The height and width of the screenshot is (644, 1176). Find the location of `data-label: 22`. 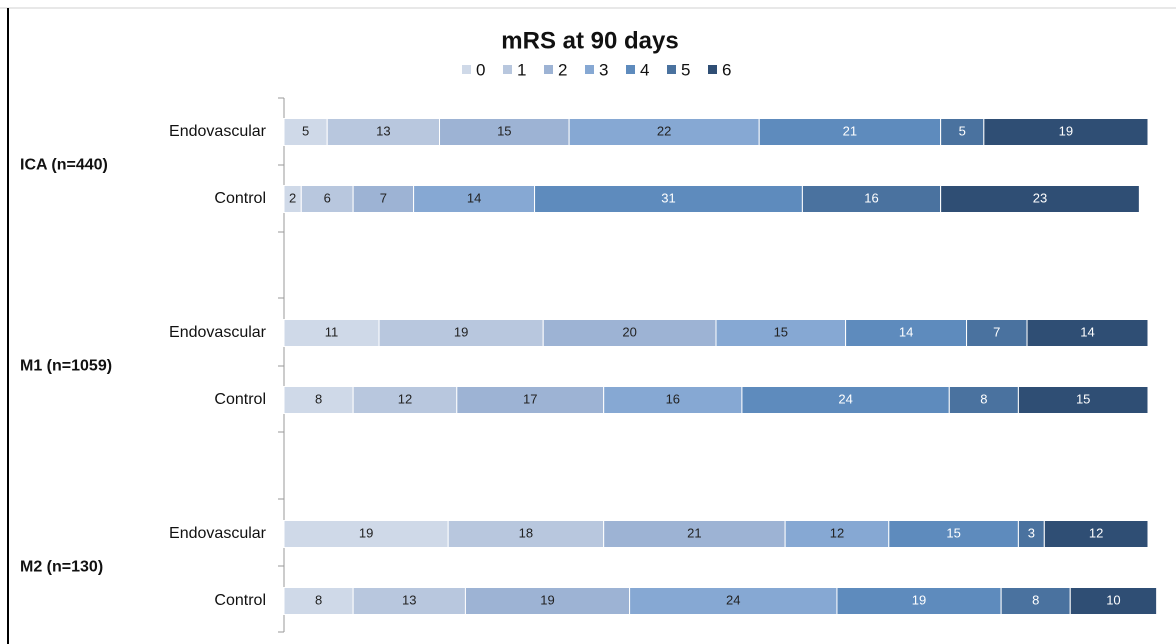

data-label: 22 is located at coordinates (664, 130).